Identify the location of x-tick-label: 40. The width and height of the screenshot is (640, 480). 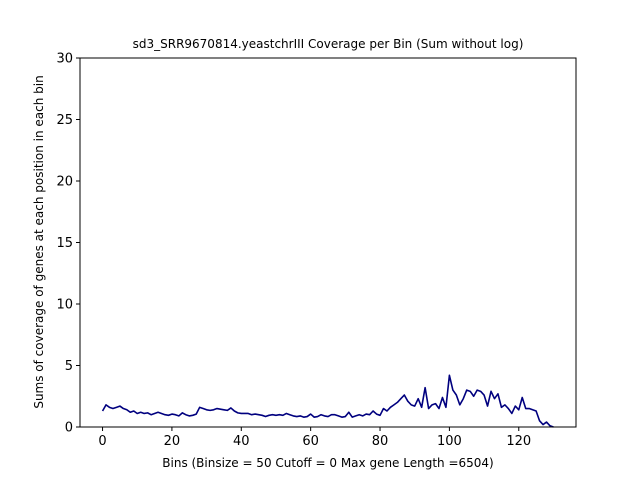
(241, 441).